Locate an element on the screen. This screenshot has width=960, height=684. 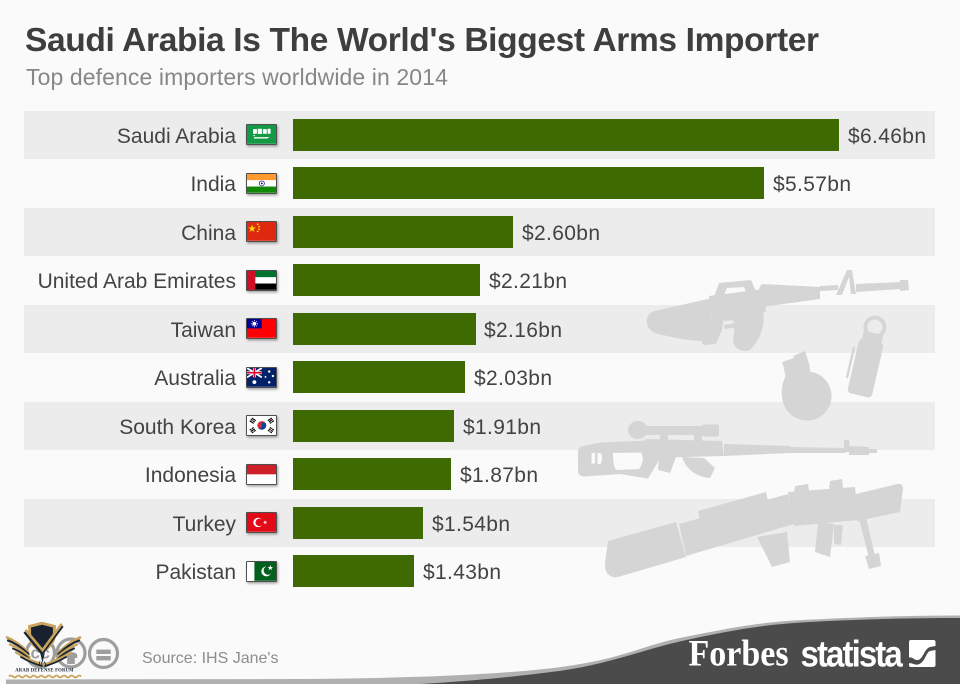
svg-text: Forbes is located at coordinates (739, 653).